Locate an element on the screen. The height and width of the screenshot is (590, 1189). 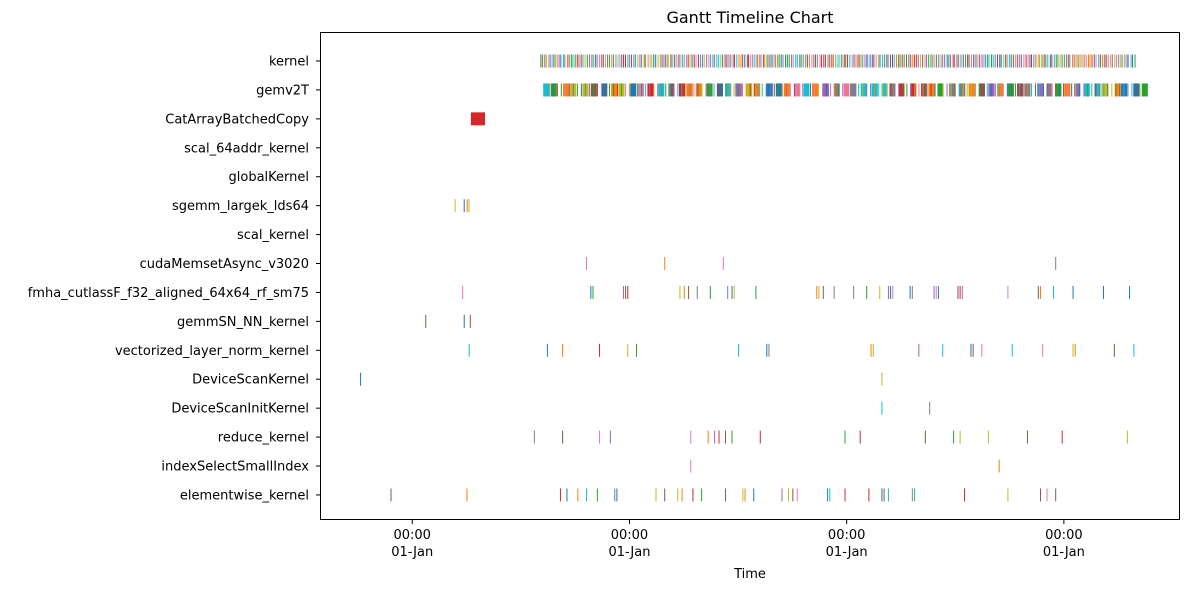
x-axis-label: Time is located at coordinates (749, 574).